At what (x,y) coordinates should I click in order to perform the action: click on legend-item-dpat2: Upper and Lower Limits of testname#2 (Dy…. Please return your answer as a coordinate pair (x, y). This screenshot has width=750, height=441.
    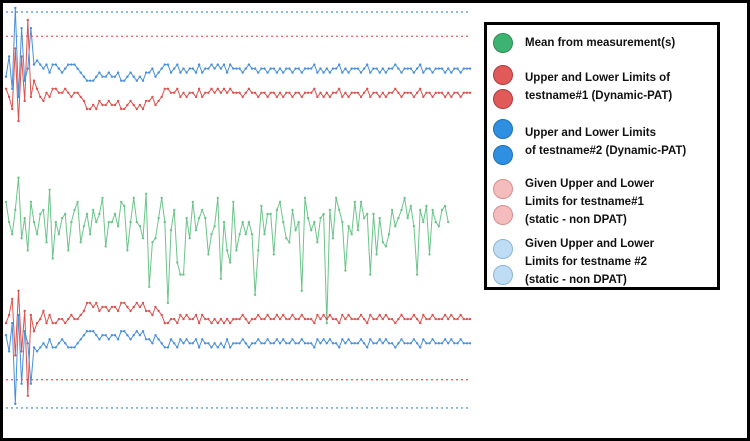
    Looking at the image, I should click on (589, 142).